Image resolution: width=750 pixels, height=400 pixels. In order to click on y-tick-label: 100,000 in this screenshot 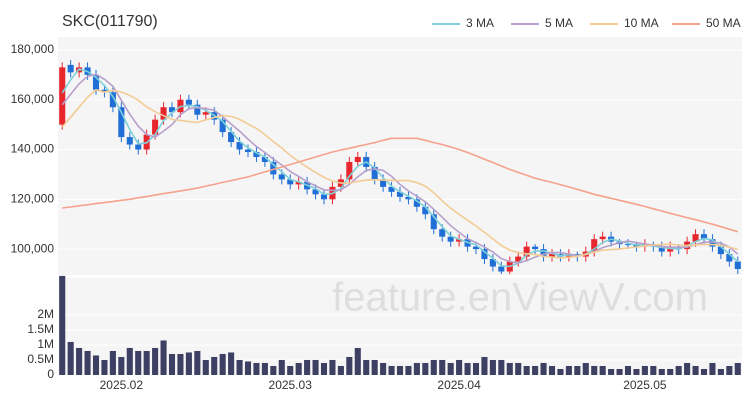, I will do `click(33, 248)`.